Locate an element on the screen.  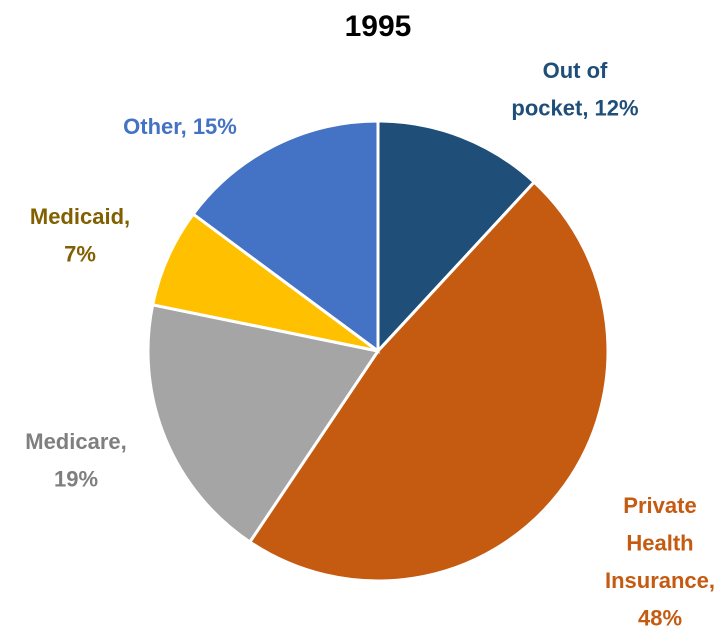
data-label: 7% is located at coordinates (80, 253).